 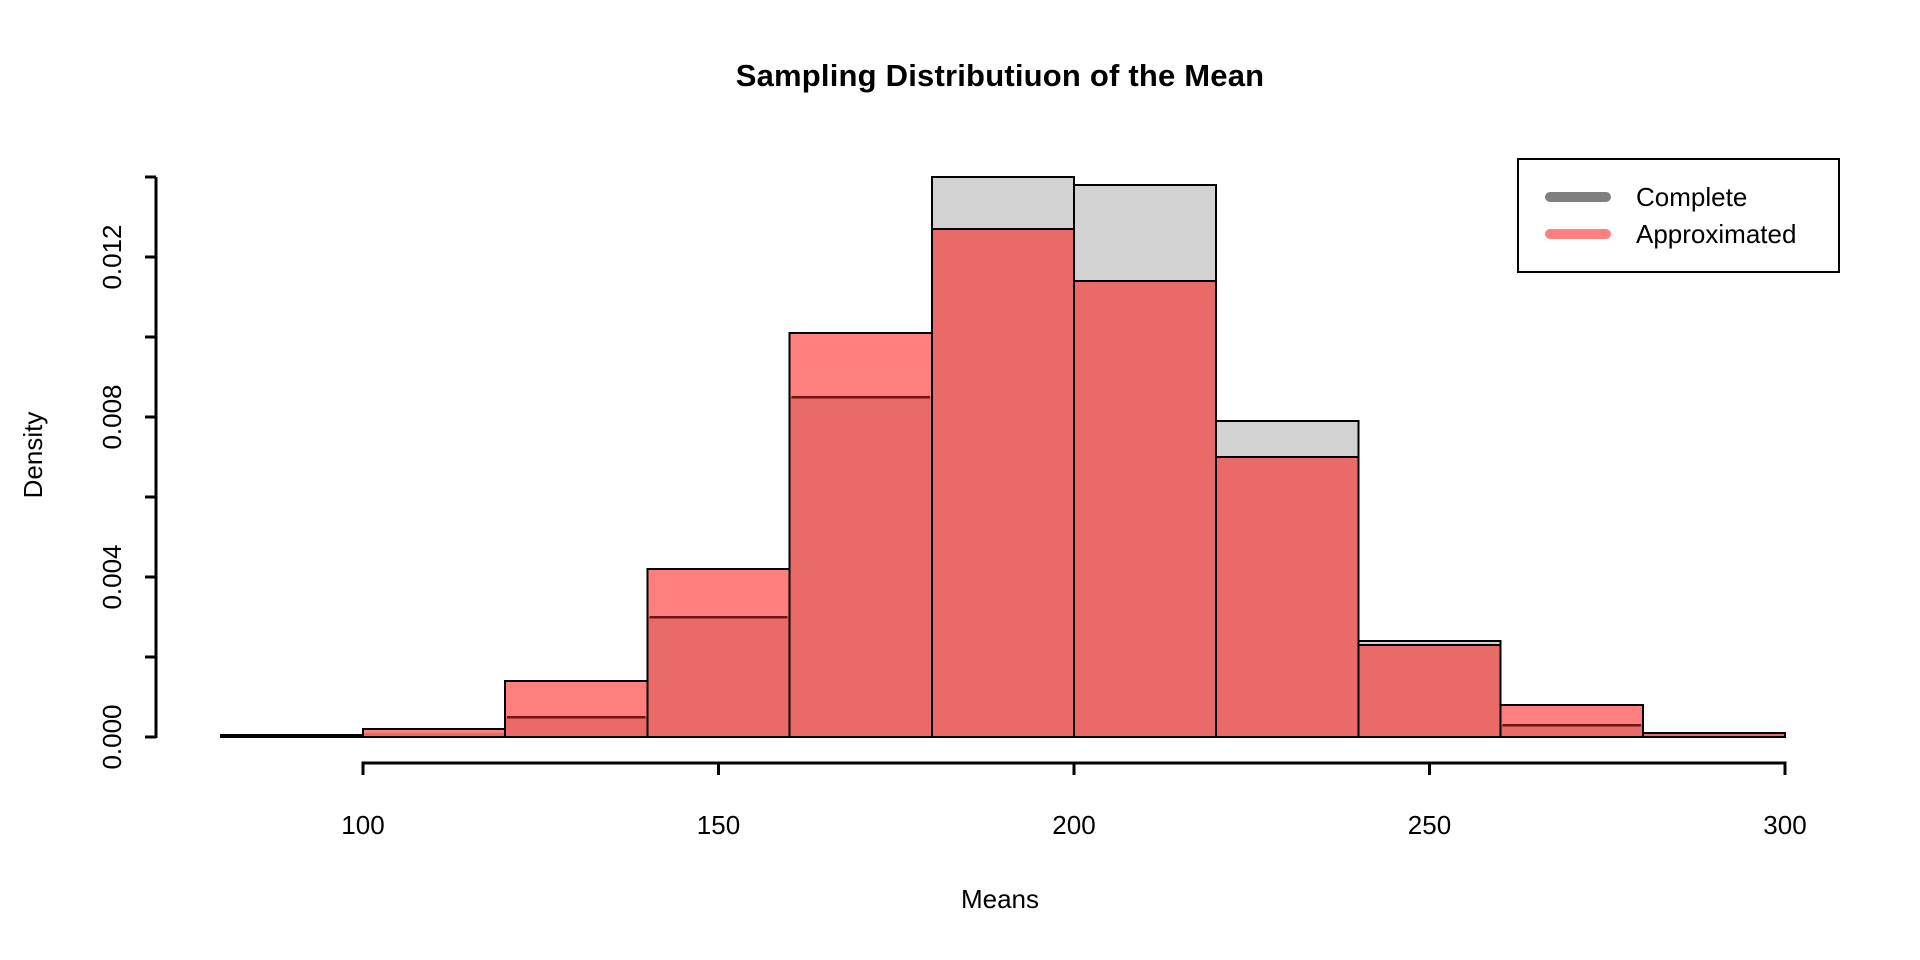 I want to click on y-tick-label: 0.012, so click(x=112, y=256).